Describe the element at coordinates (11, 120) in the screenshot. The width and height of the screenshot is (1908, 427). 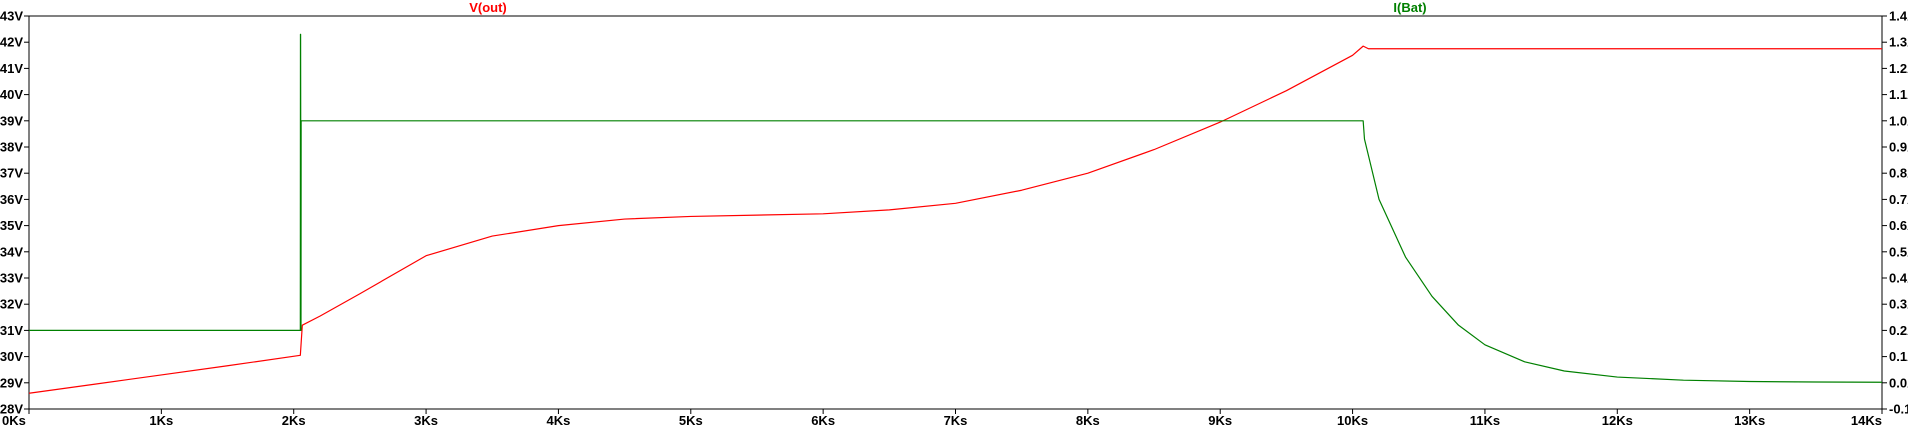
I see `left-tick-label: 39V` at that location.